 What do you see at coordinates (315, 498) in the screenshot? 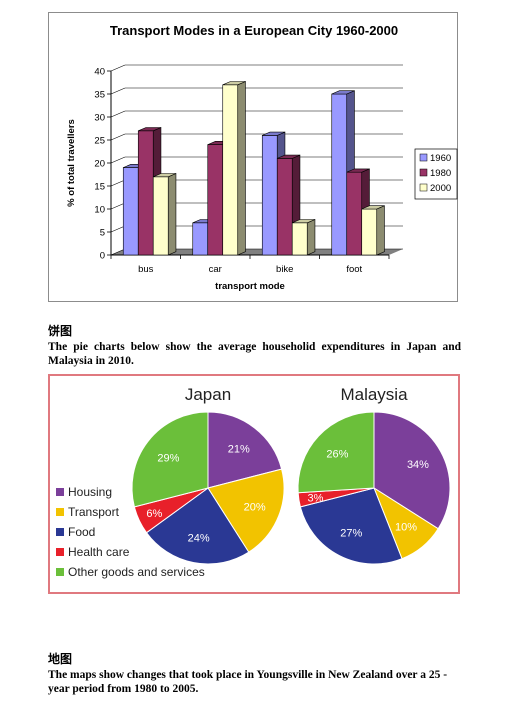
I see `pie-data-label: 3%` at bounding box center [315, 498].